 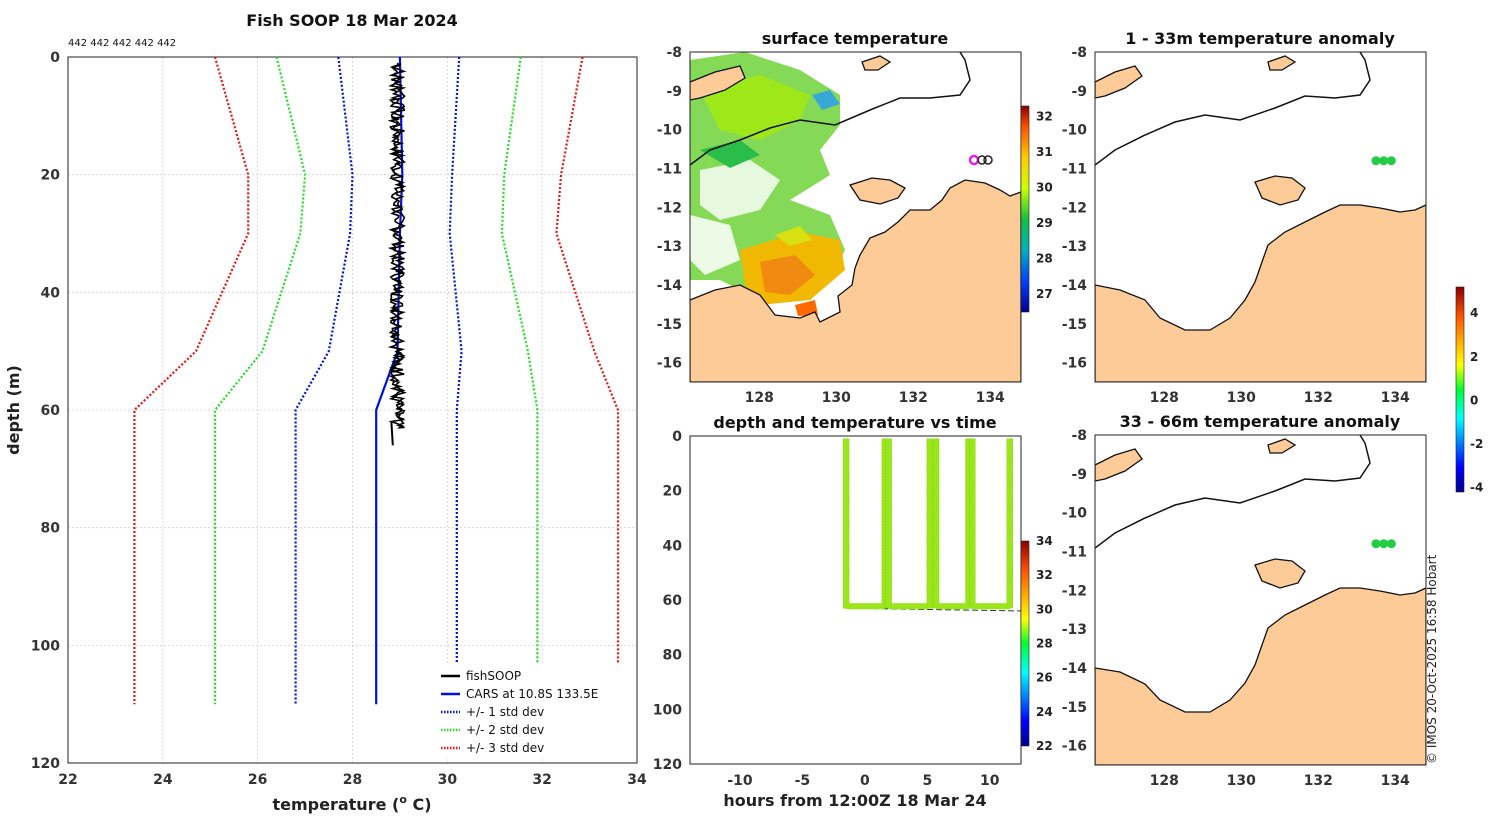 What do you see at coordinates (1074, 708) in the screenshot?
I see `anomaly2-y-tick: -15` at bounding box center [1074, 708].